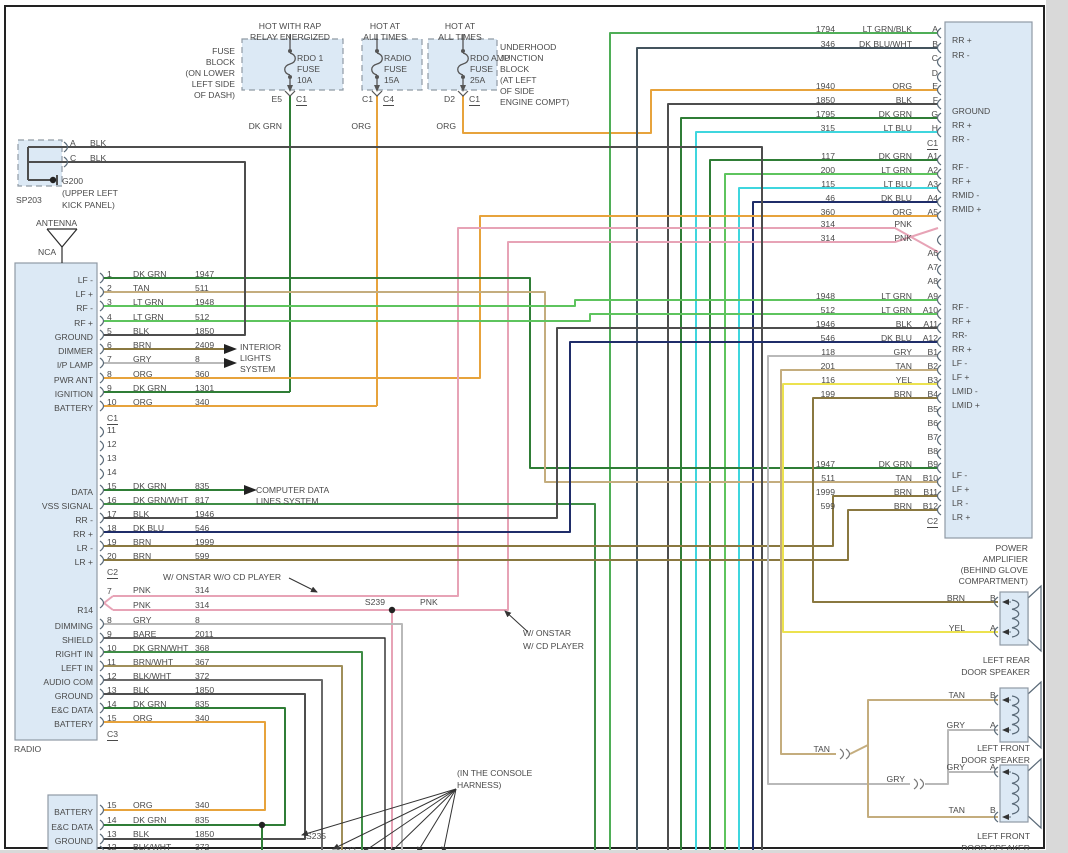 This screenshot has width=1068, height=853. Describe the element at coordinates (150, 486) in the screenshot. I see `label-radio-p15-col: DK GRN` at that location.